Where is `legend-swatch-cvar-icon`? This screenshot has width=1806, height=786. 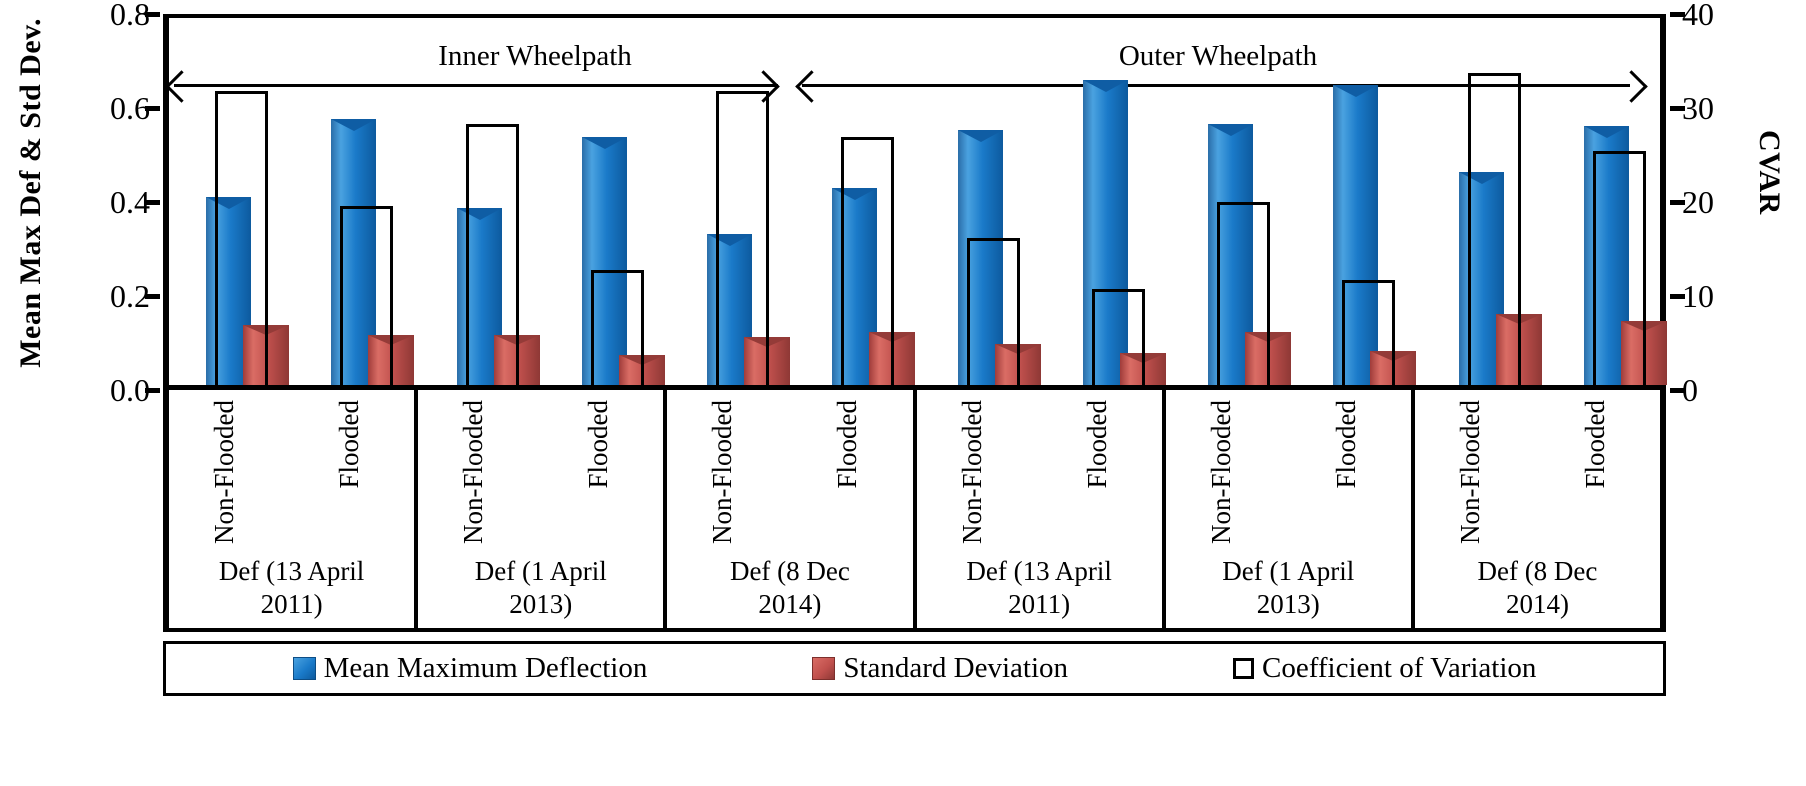
legend-swatch-cvar-icon is located at coordinates (1244, 668).